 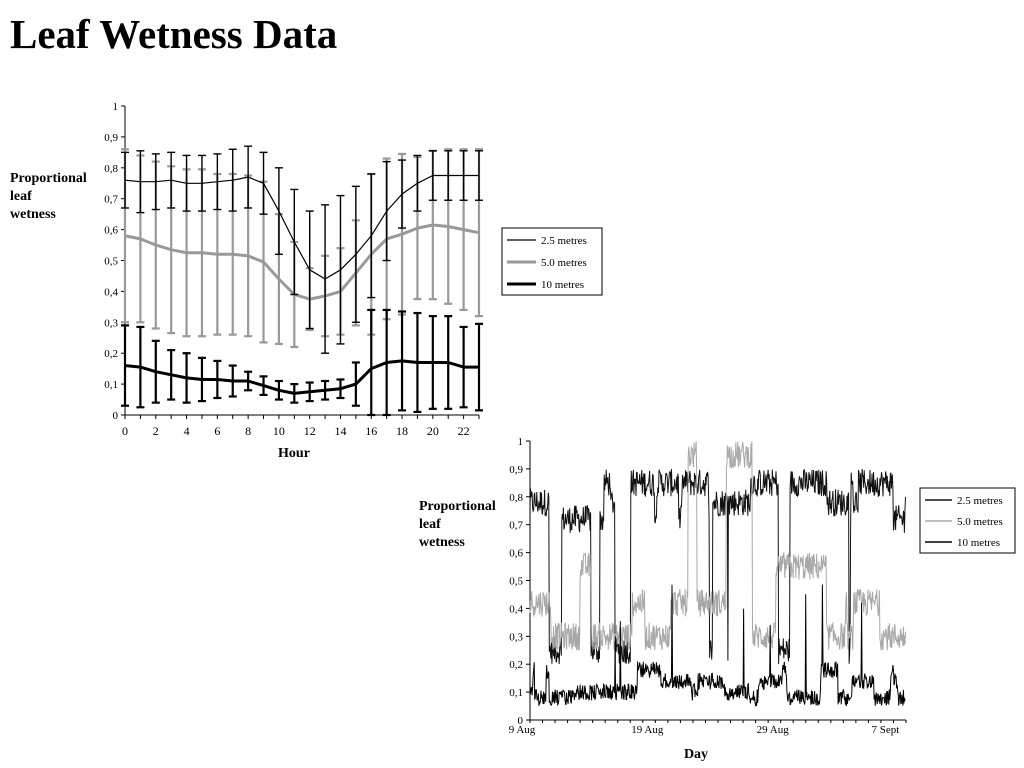 I want to click on chart2-y-tick-label: 0,7, so click(x=516, y=526).